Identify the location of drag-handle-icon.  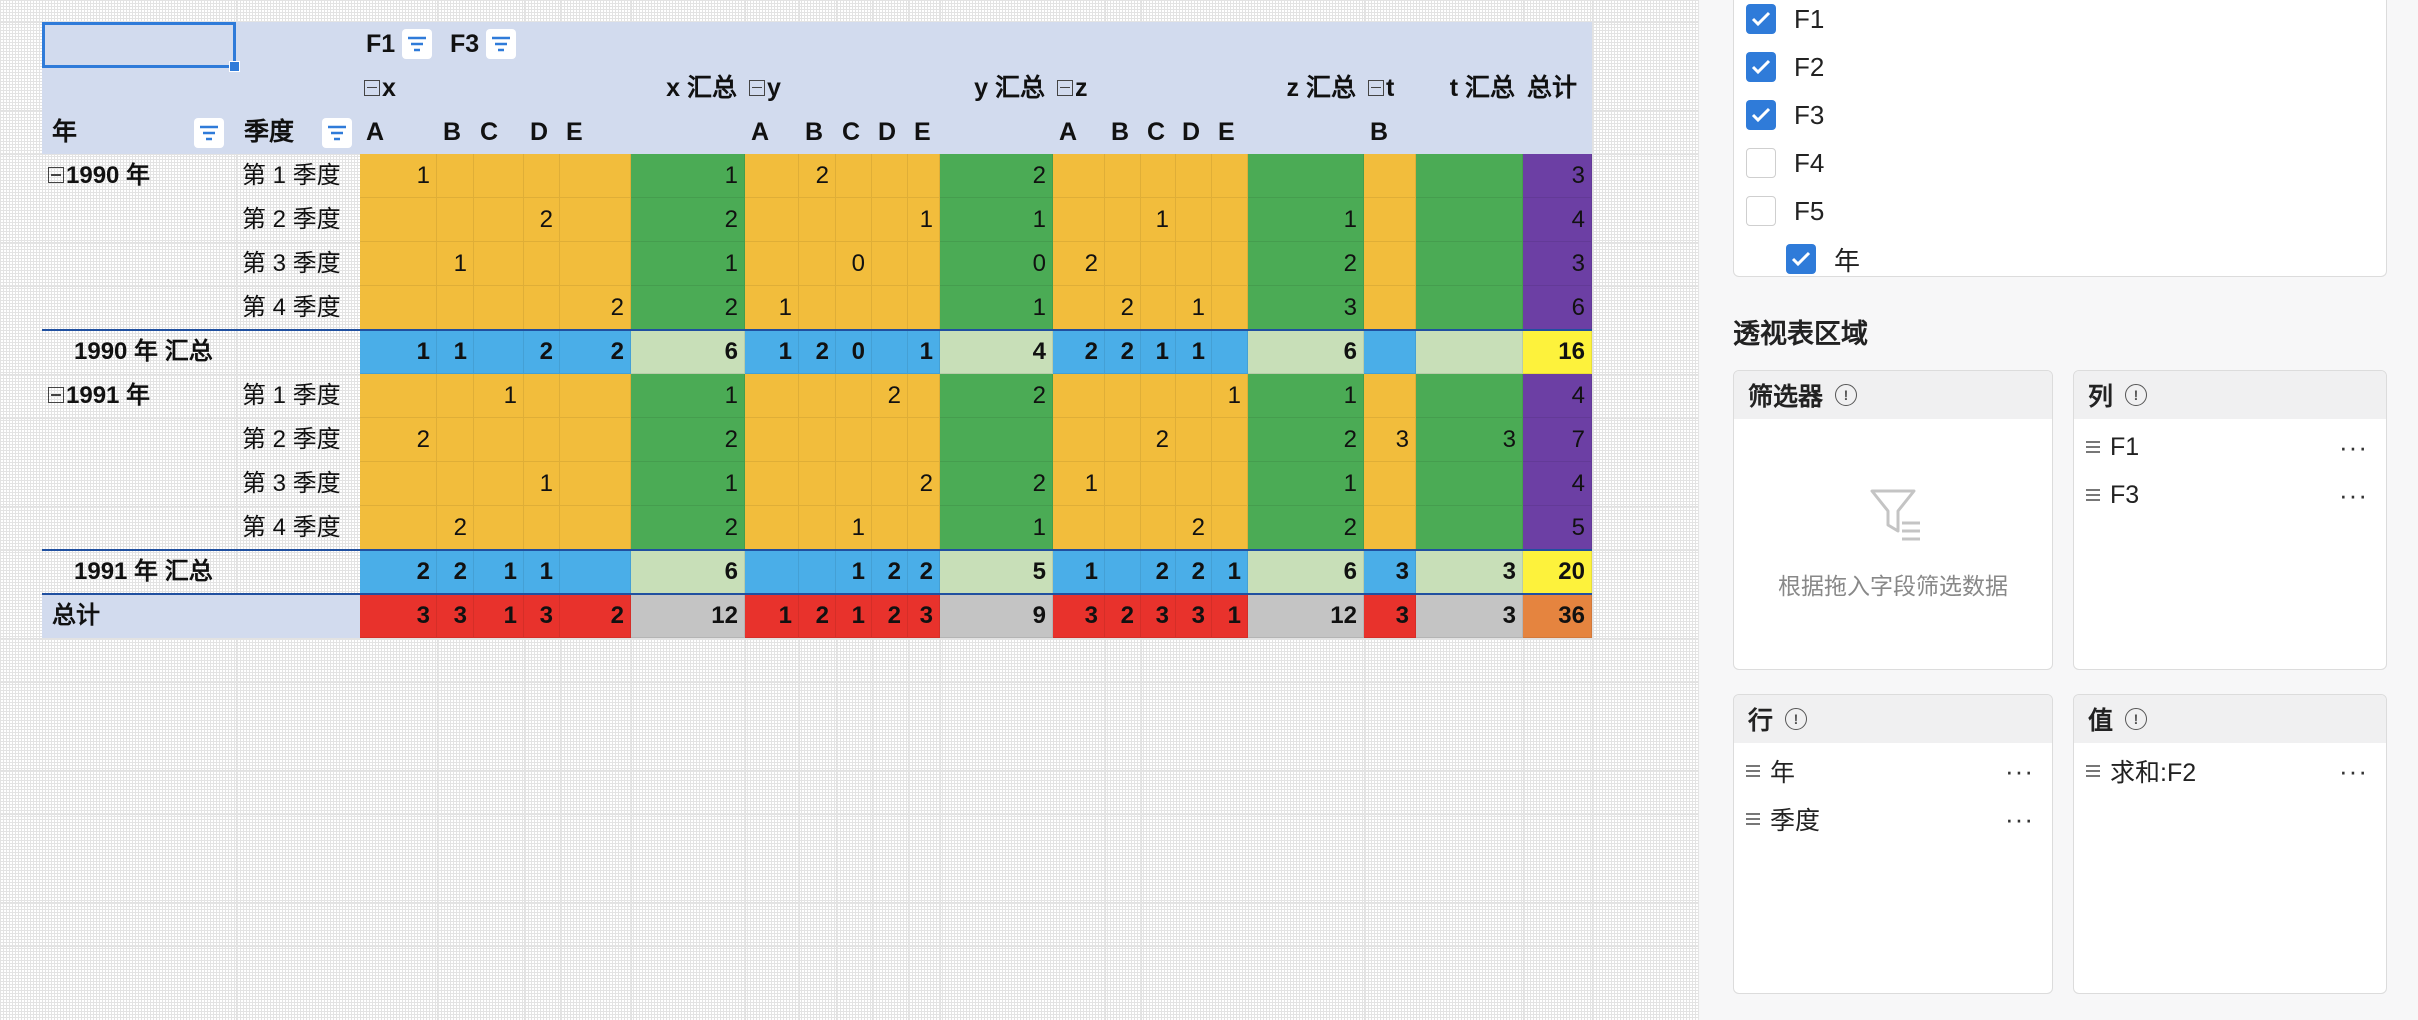
(1753, 771).